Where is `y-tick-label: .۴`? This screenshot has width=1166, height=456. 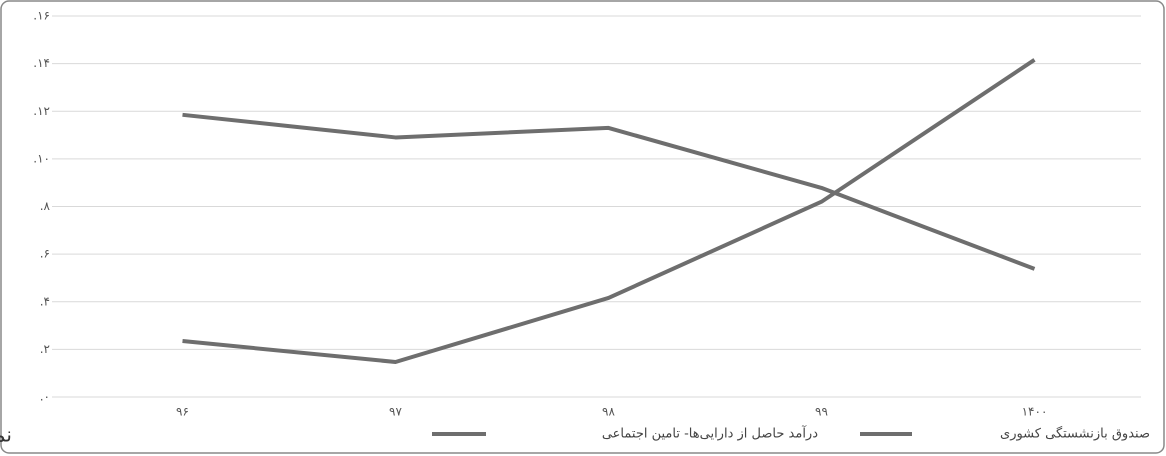
y-tick-label: .۴ is located at coordinates (45, 301).